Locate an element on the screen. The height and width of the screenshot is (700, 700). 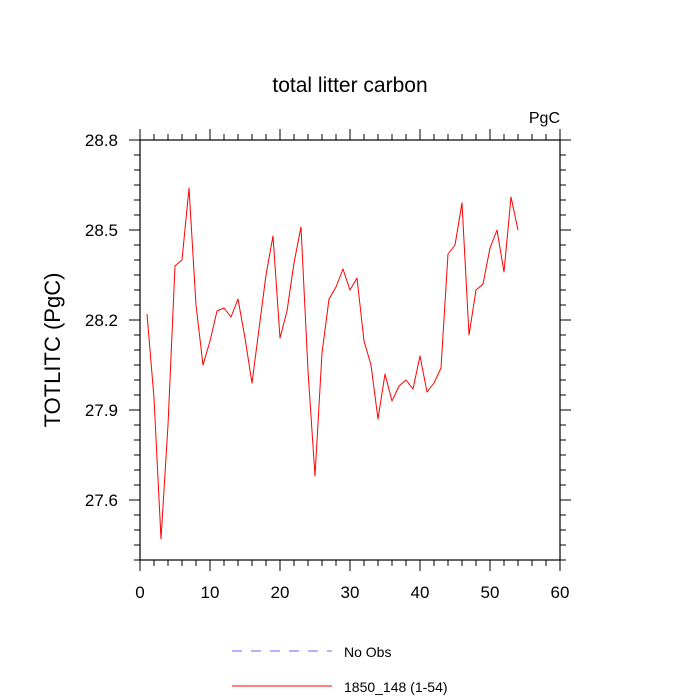
legend: No Obs 1850_148 (1-54) is located at coordinates (340, 669).